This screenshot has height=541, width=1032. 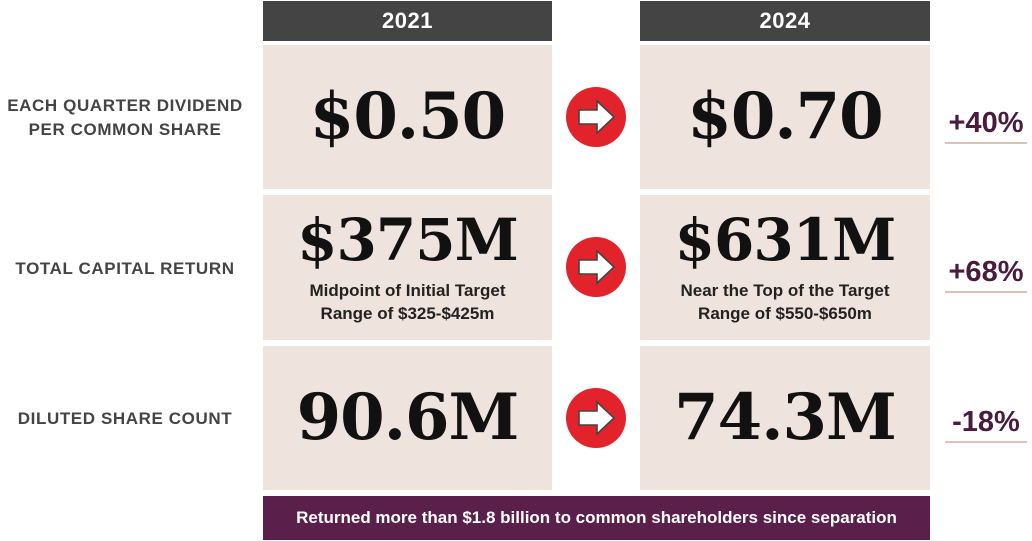 I want to click on dividend-2021-value: $0.50, so click(x=407, y=116).